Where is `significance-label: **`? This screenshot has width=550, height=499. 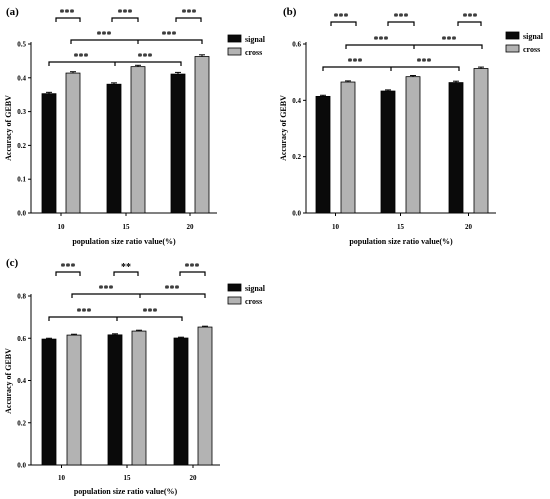
significance-label: ** is located at coordinates (126, 267).